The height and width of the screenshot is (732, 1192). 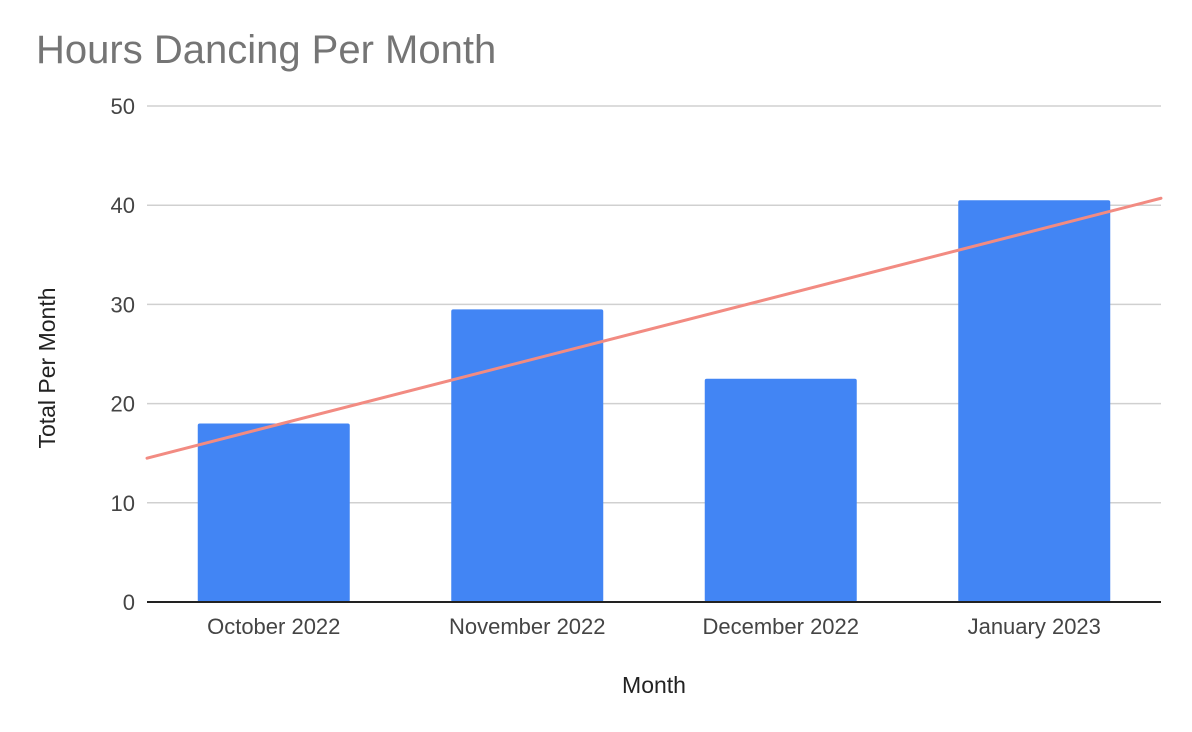 What do you see at coordinates (527, 626) in the screenshot?
I see `x-tick-label: November 2022` at bounding box center [527, 626].